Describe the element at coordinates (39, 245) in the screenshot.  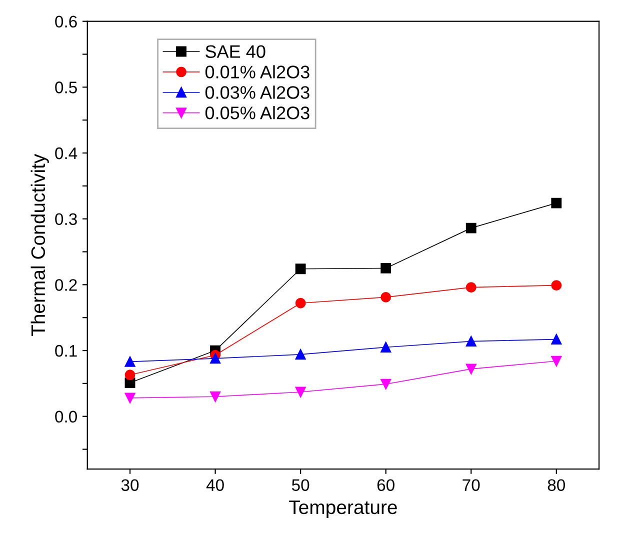
I see `y-axis-title: Thermal Conductivity` at that location.